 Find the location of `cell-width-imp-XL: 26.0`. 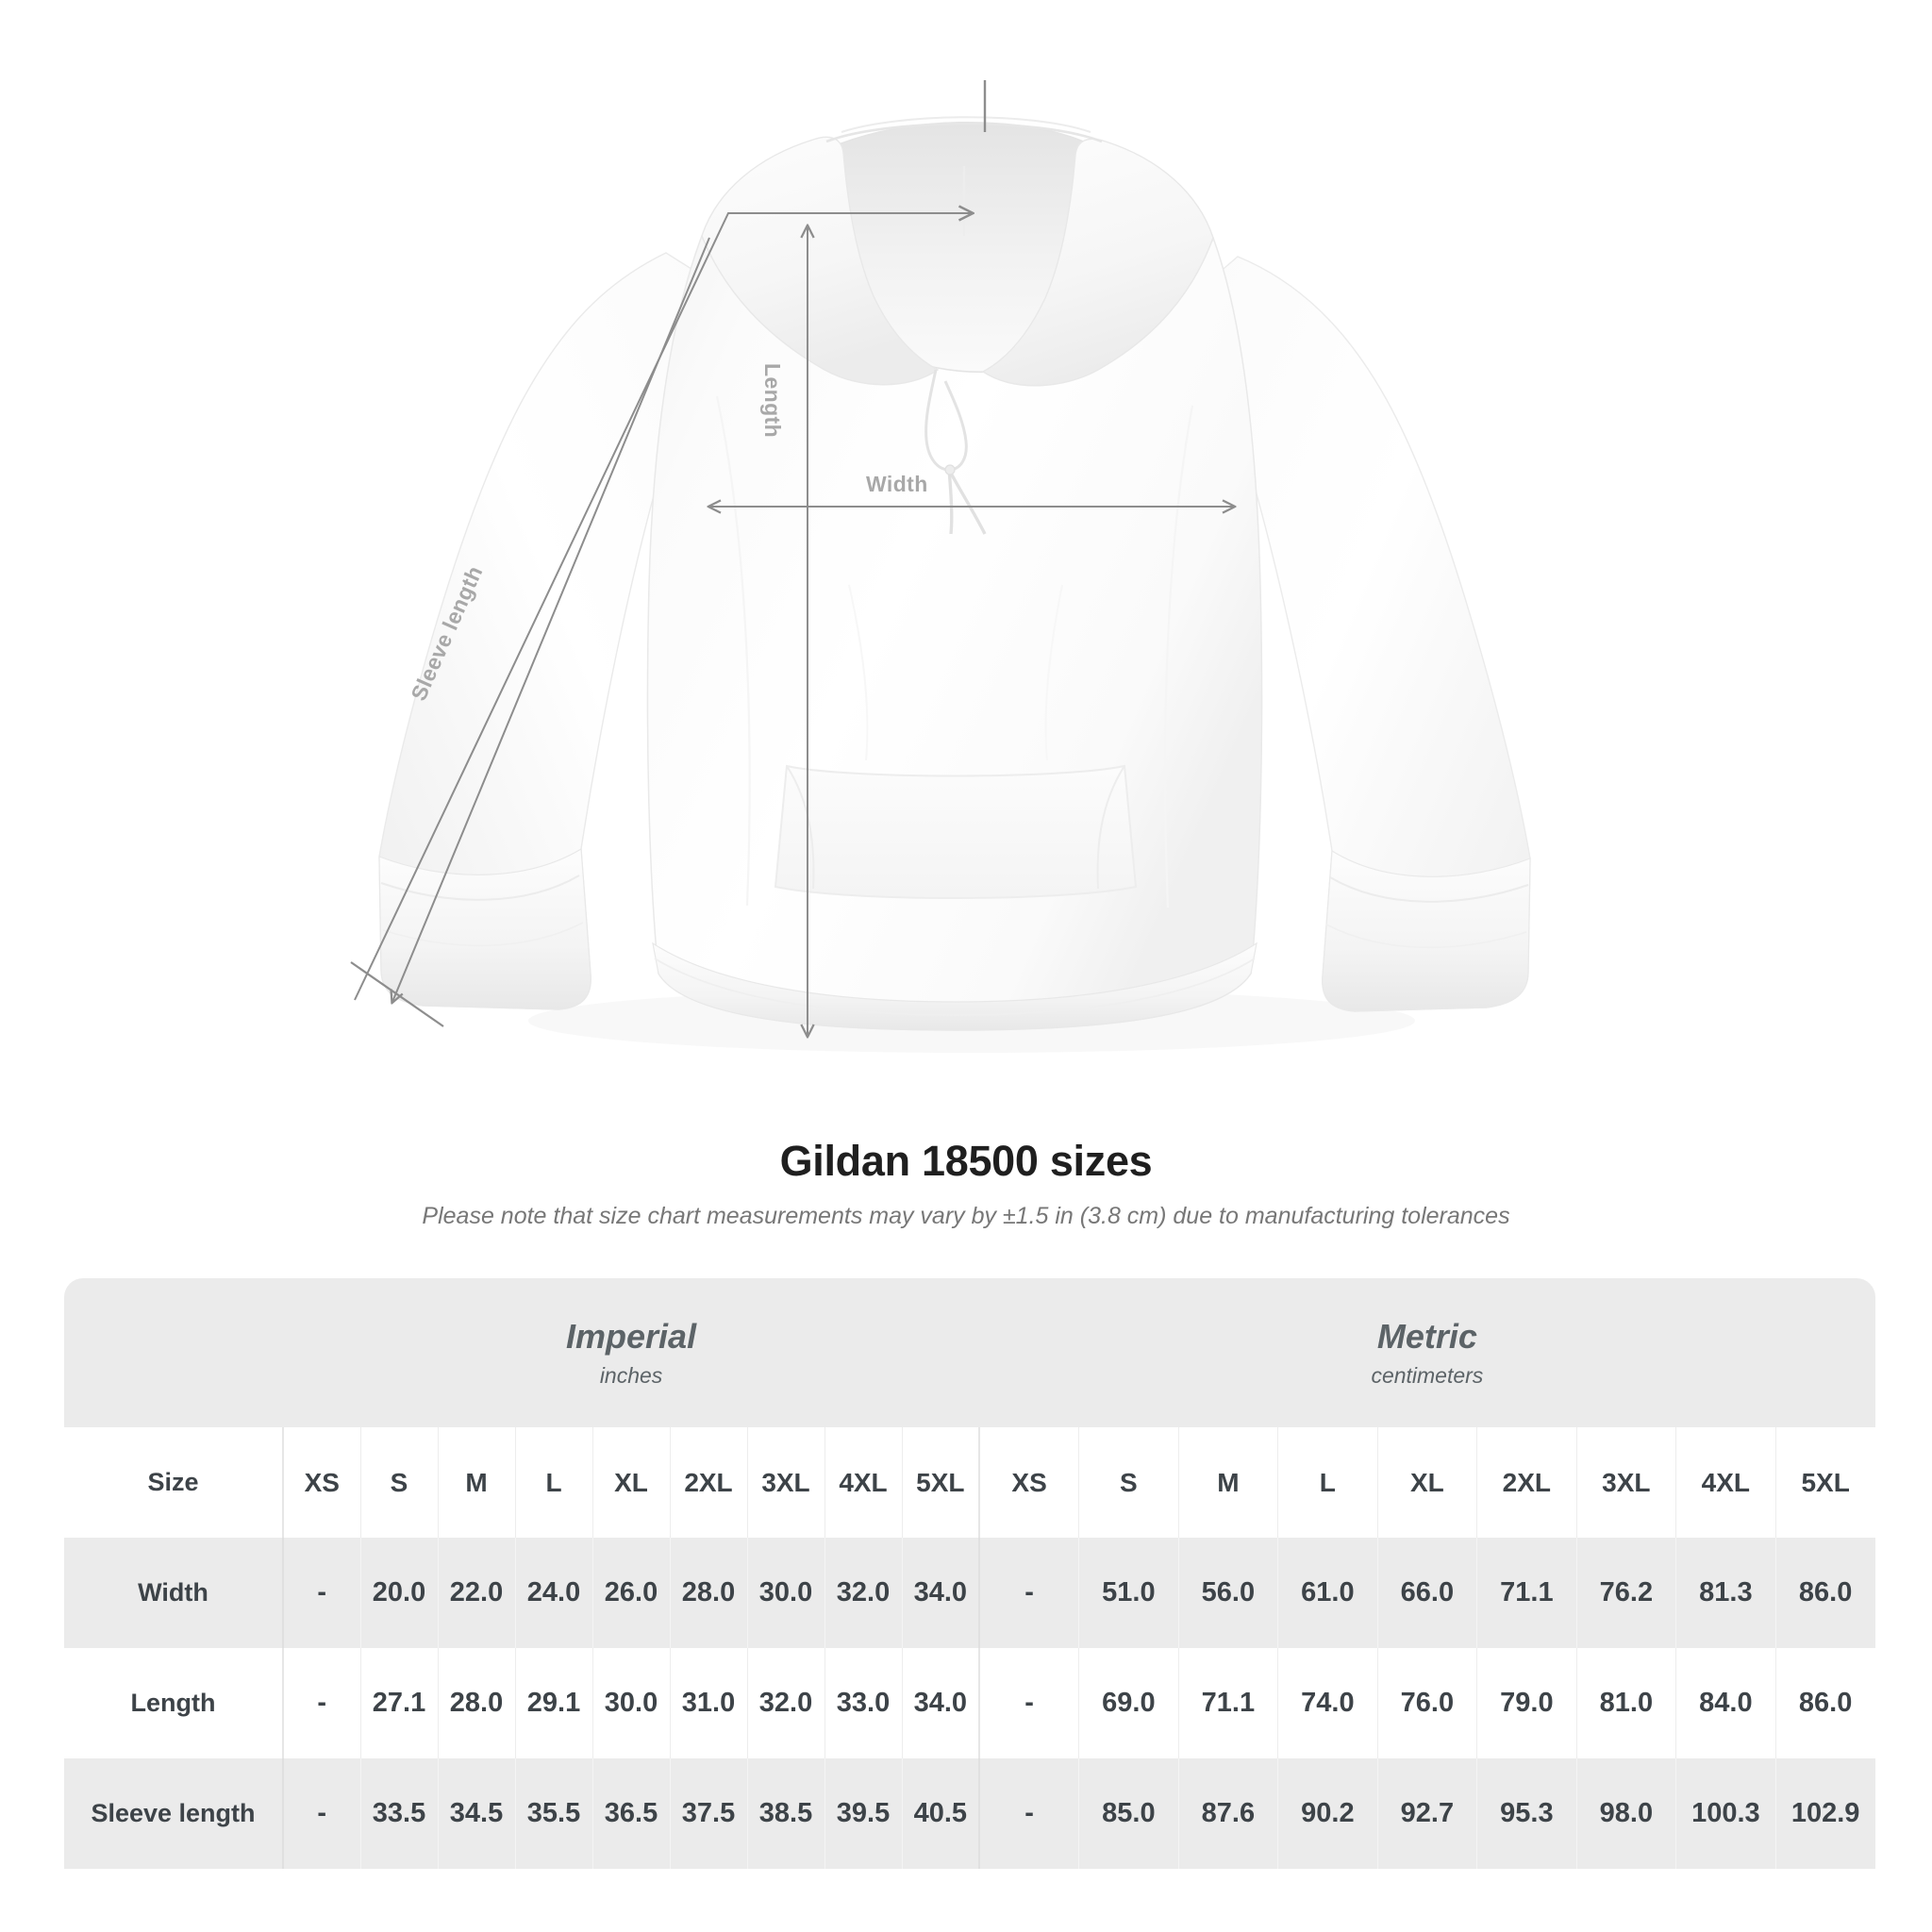

cell-width-imp-XL: 26.0 is located at coordinates (631, 1593).